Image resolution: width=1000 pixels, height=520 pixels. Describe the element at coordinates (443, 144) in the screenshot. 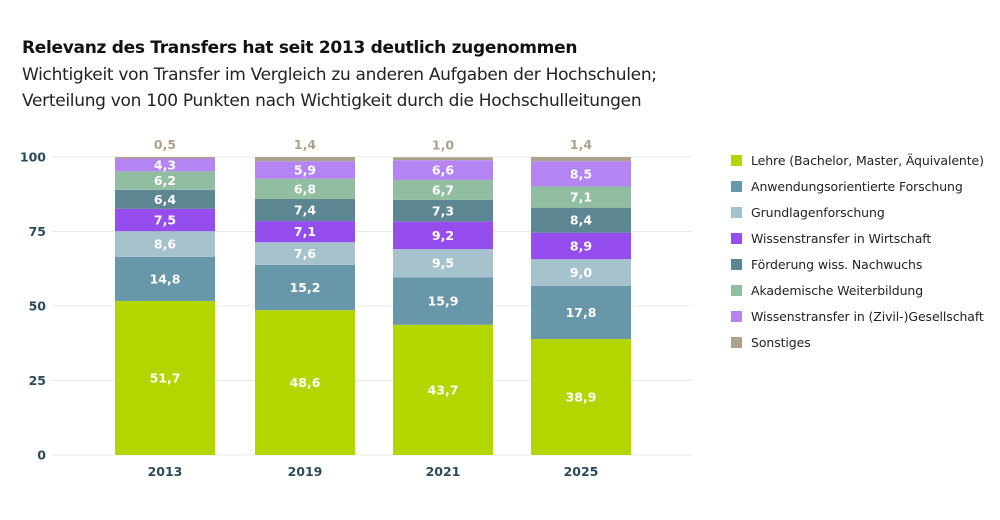

I see `data-label: 1,0` at that location.